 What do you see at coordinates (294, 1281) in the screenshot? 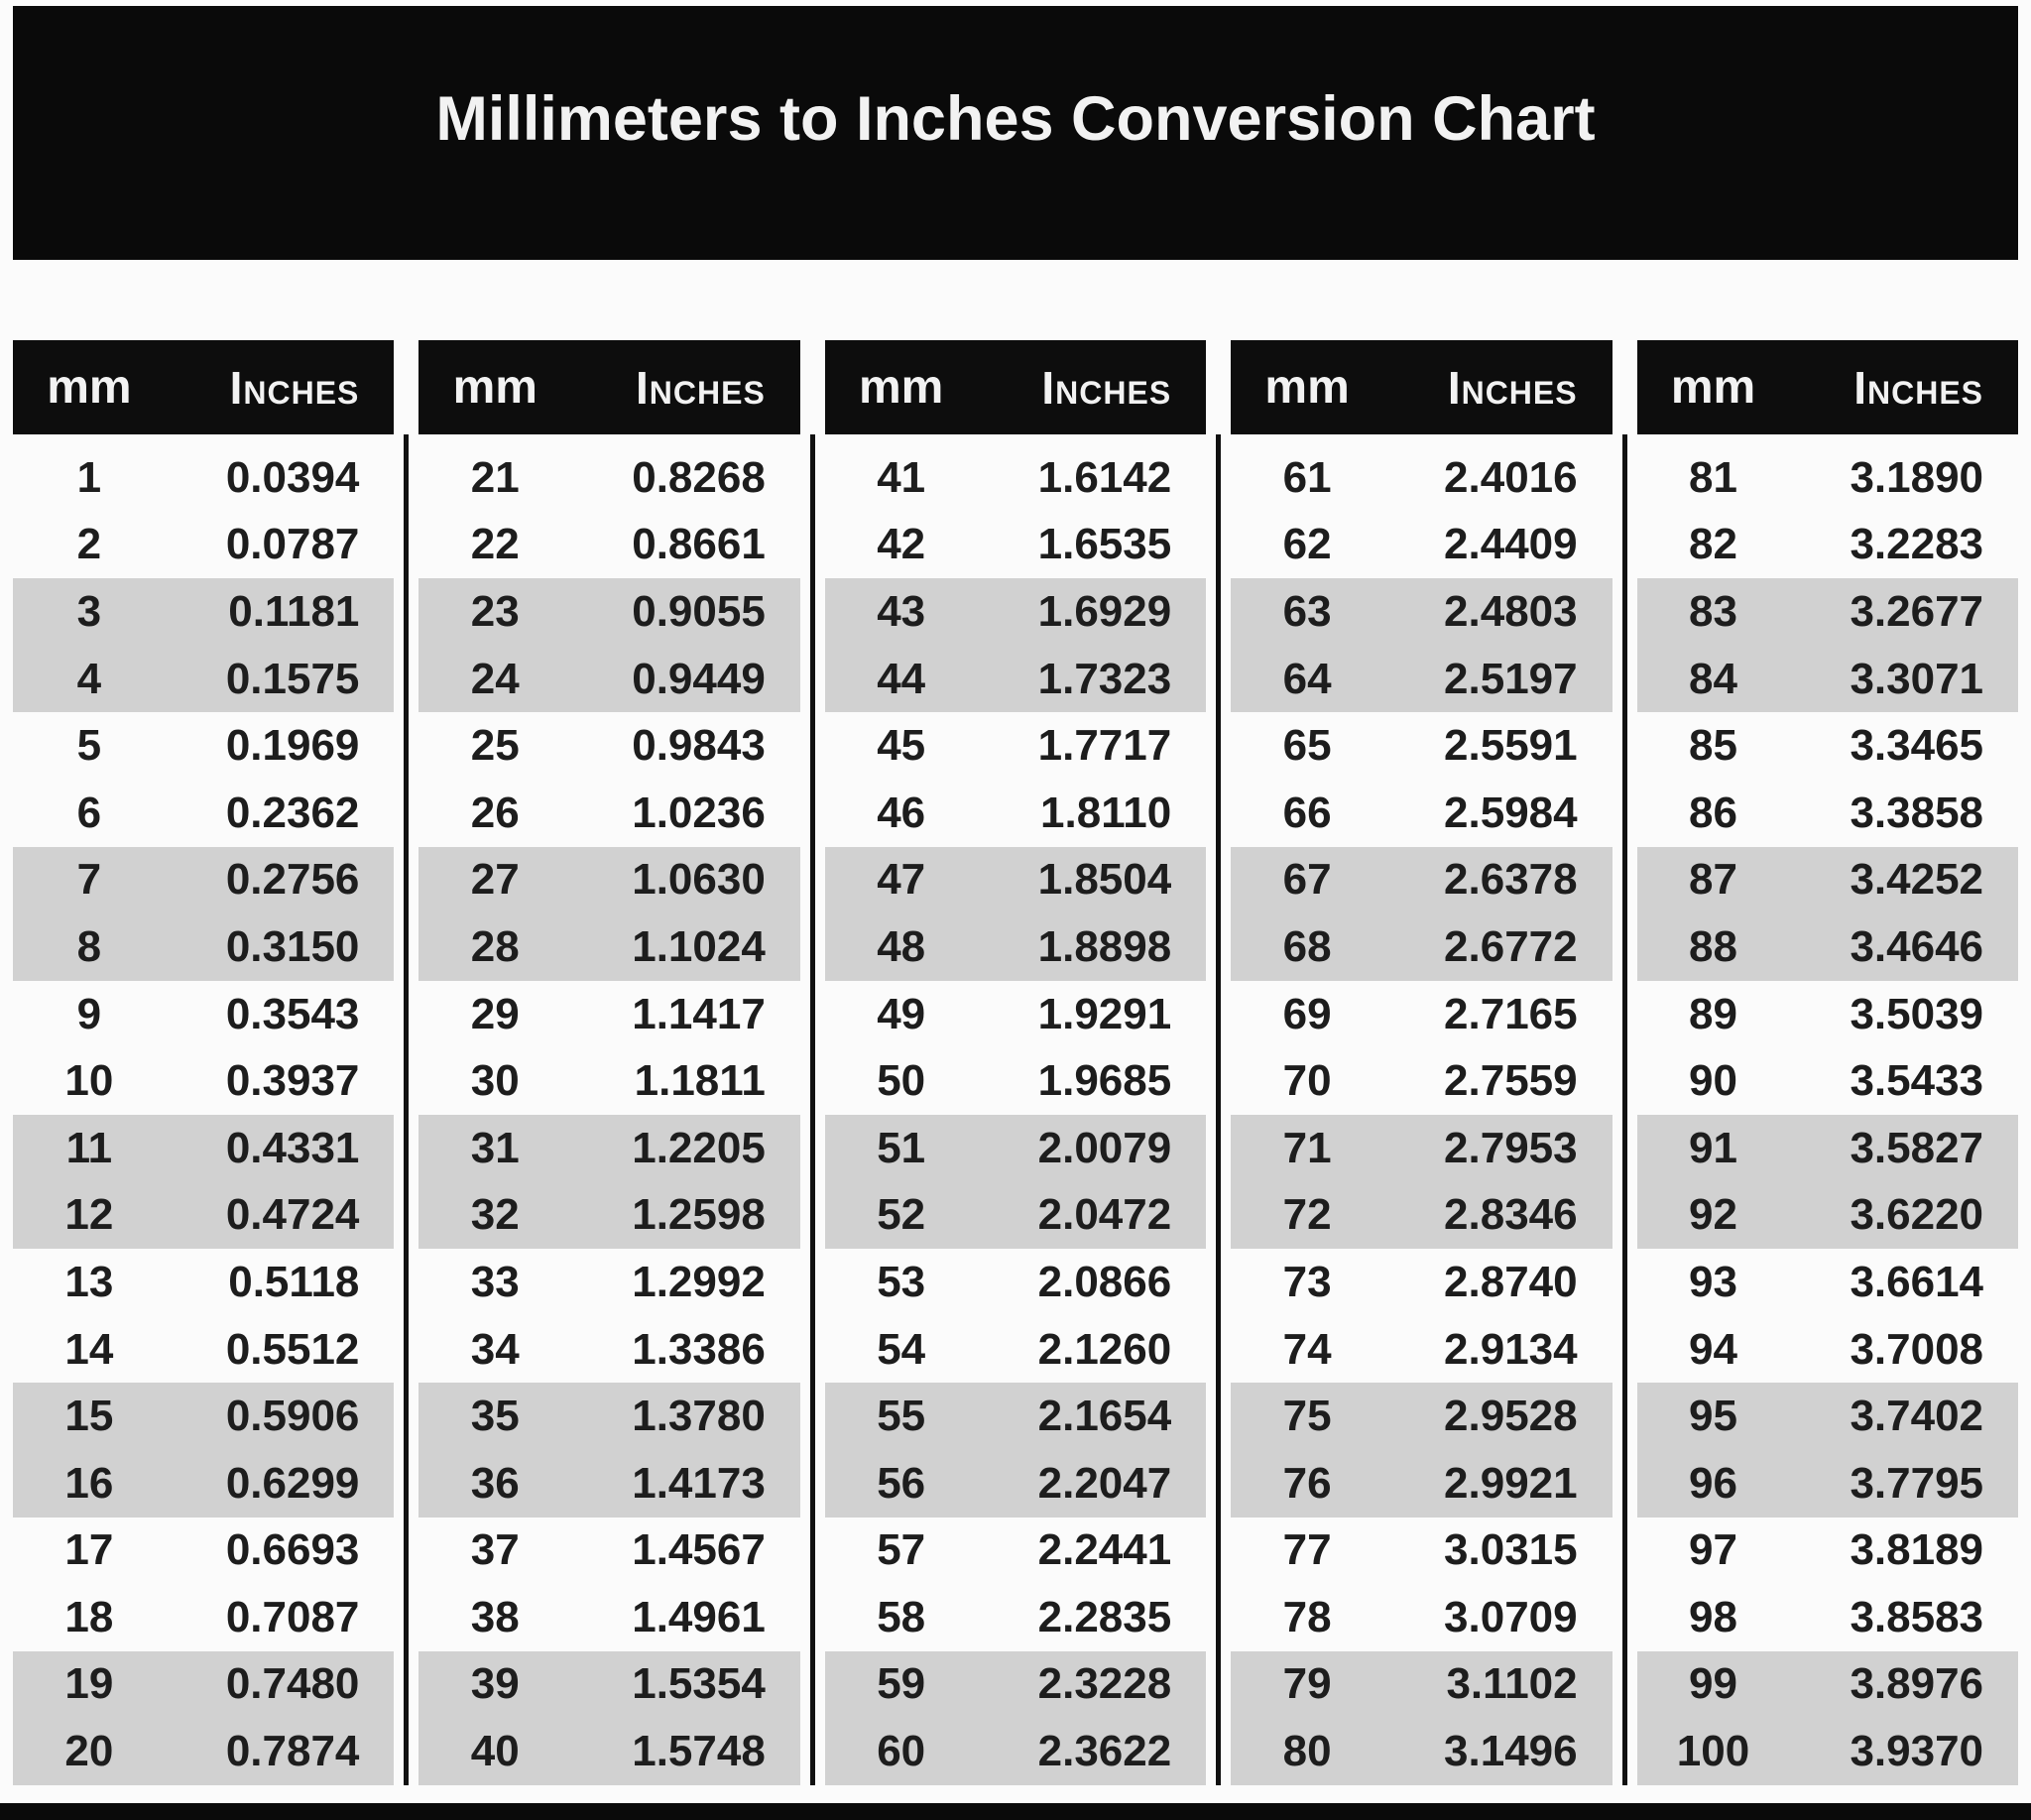
I see `inches-value: 0.5118` at bounding box center [294, 1281].